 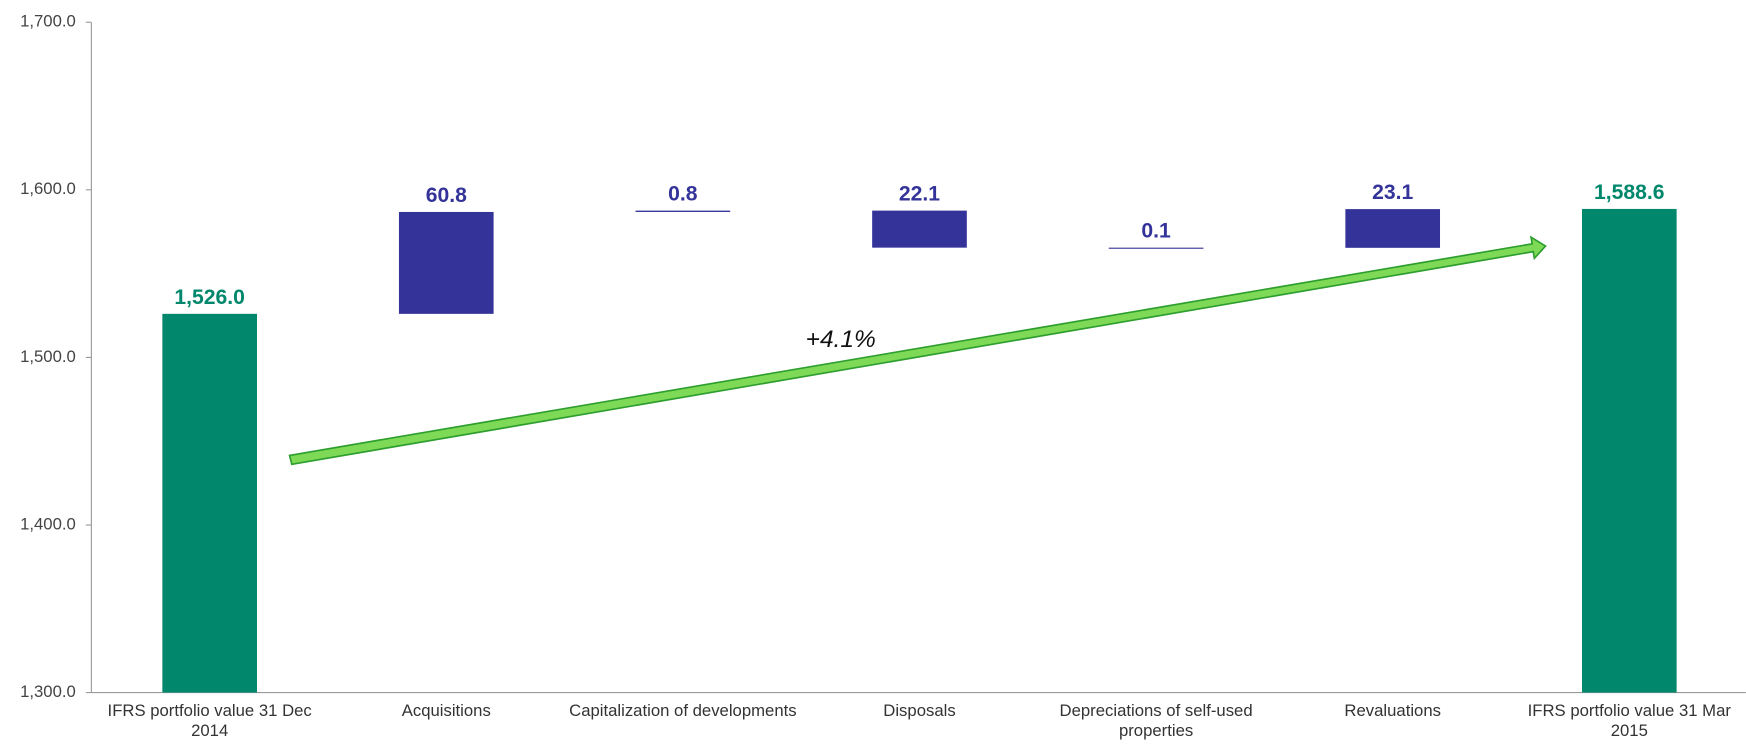 I want to click on x-tick-label: Depreciations of self-used properties, so click(x=1156, y=721).